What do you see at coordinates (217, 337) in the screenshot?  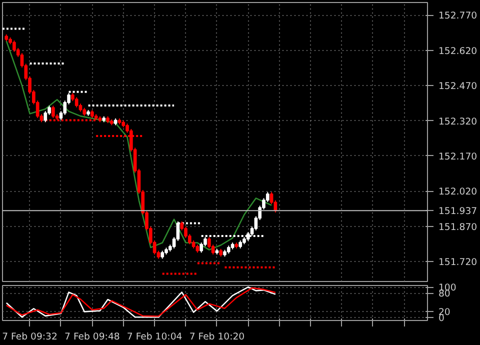 I see `x-tick-label: 7 Feb 10:20` at bounding box center [217, 337].